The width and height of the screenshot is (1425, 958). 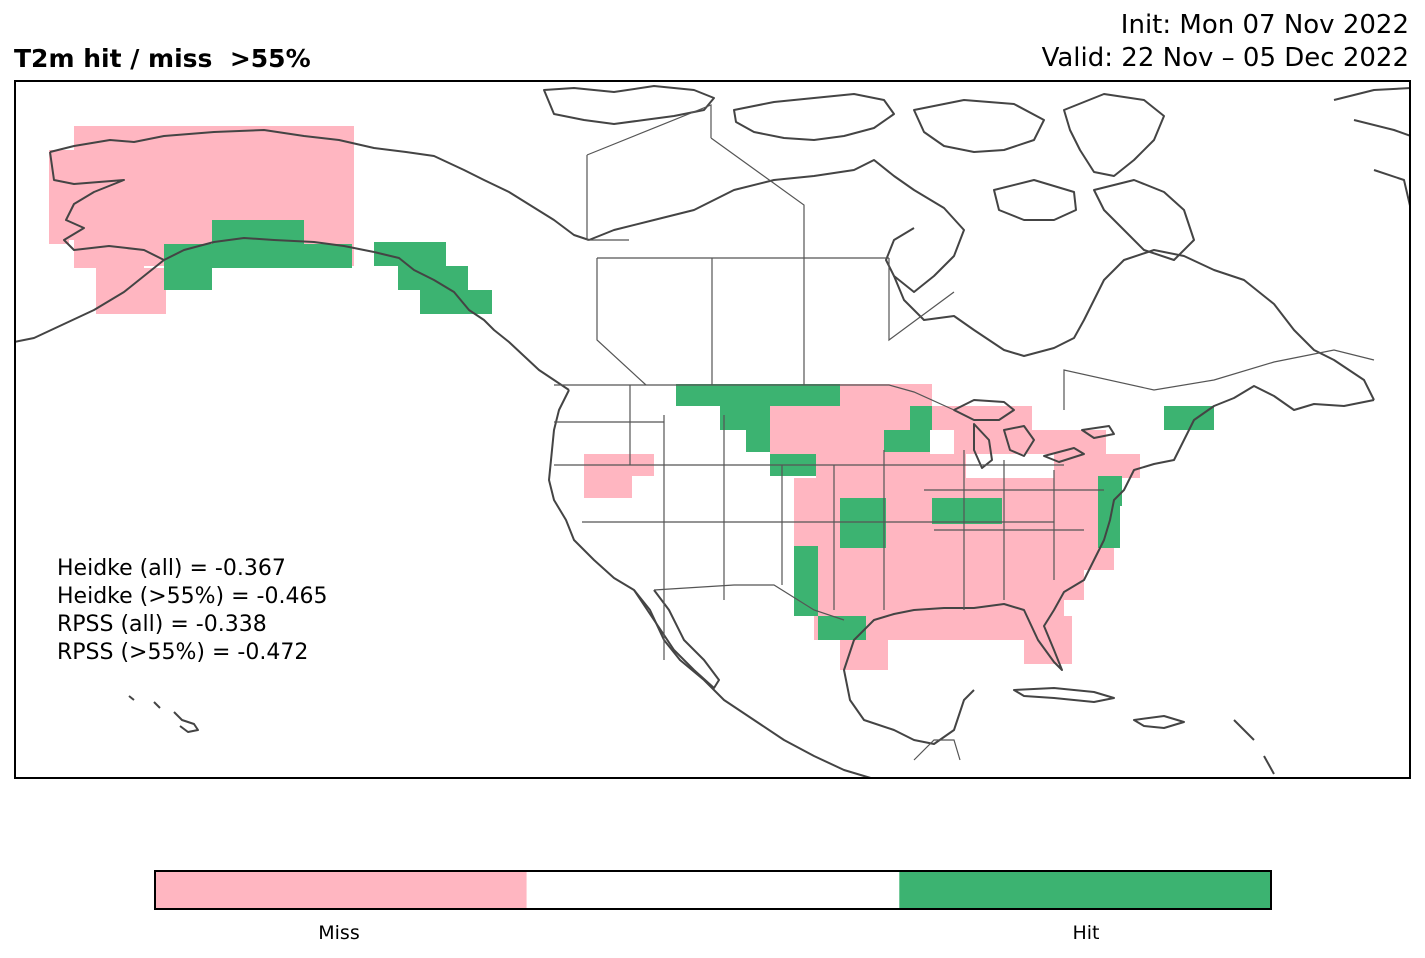 What do you see at coordinates (162, 58) in the screenshot?
I see `map-title: T2m hit / miss >55%` at bounding box center [162, 58].